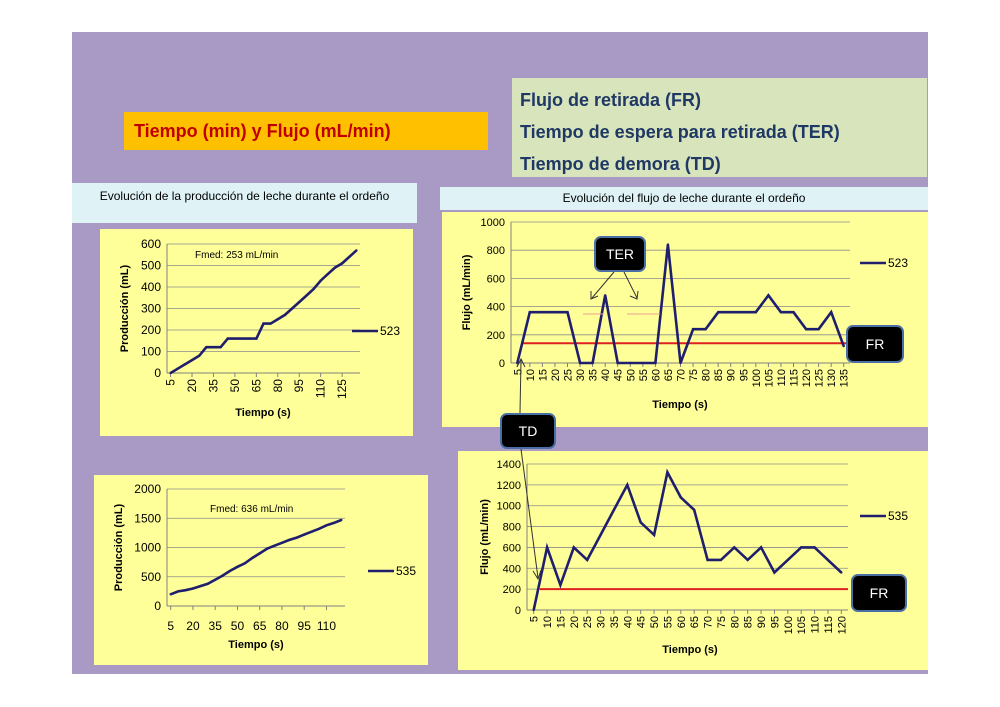  Describe the element at coordinates (690, 650) in the screenshot. I see `flow535-x-axis-title: Tiempo (s)` at that location.